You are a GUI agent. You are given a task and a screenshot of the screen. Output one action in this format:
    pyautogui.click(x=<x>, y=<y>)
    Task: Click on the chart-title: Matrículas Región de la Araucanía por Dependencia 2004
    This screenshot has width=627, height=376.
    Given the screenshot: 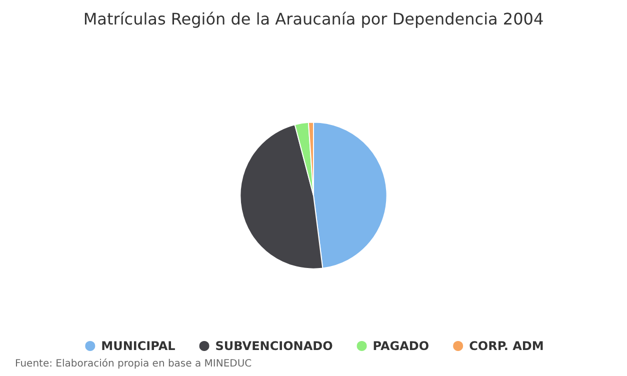 What is the action you would take?
    pyautogui.click(x=313, y=19)
    